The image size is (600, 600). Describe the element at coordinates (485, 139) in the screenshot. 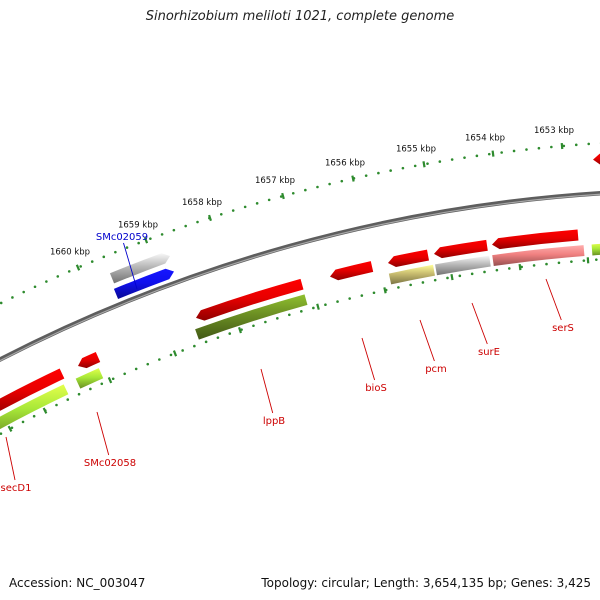

I see `scale-tick-label: 1654 kbp` at that location.